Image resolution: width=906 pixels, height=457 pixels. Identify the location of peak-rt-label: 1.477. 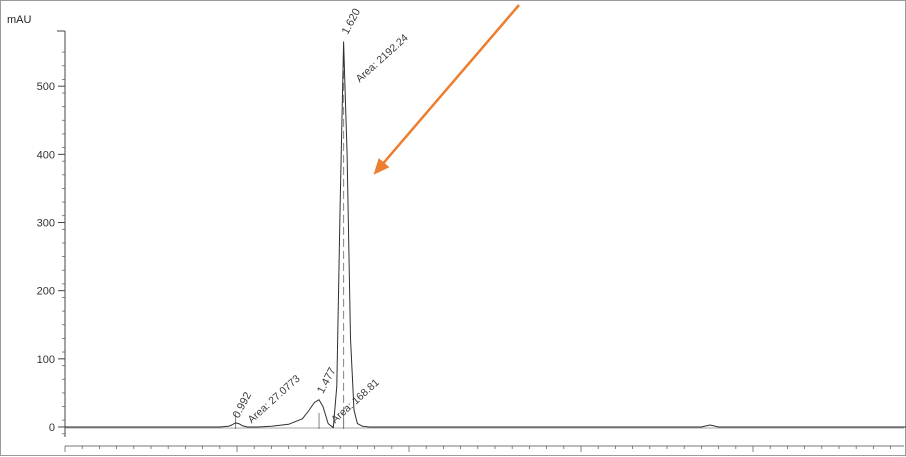
(327, 381).